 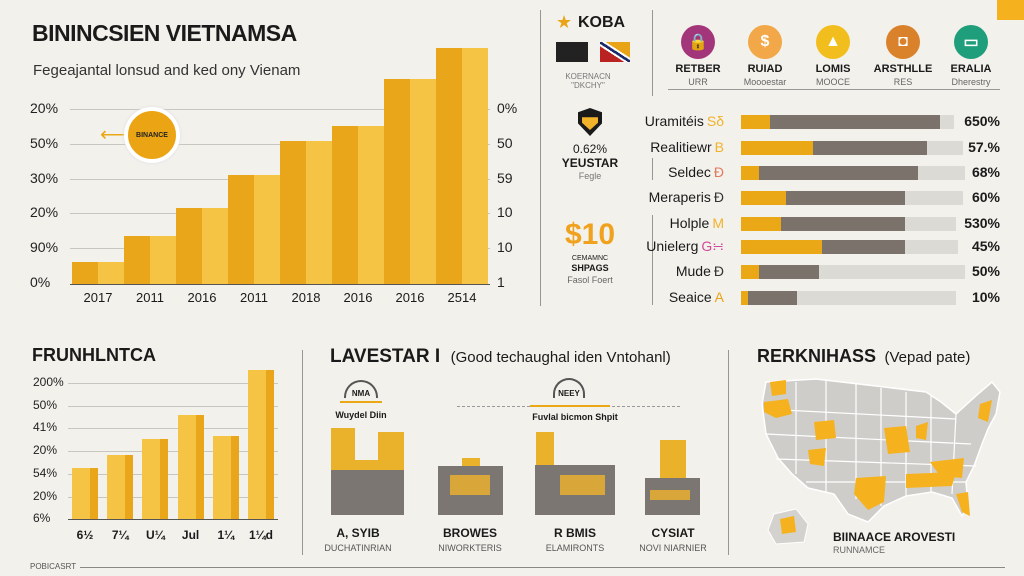 I want to click on x-axis, so click(x=280, y=284).